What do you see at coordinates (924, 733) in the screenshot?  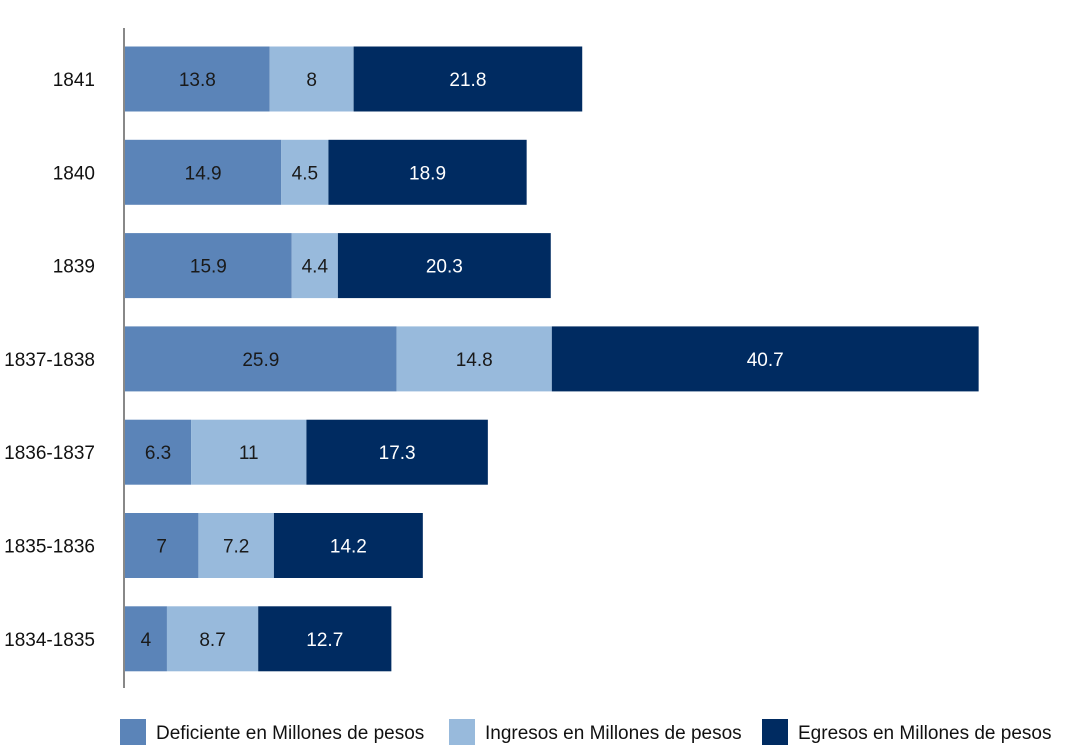 I see `legend-label-2: Egresos en Millones de pesos` at bounding box center [924, 733].